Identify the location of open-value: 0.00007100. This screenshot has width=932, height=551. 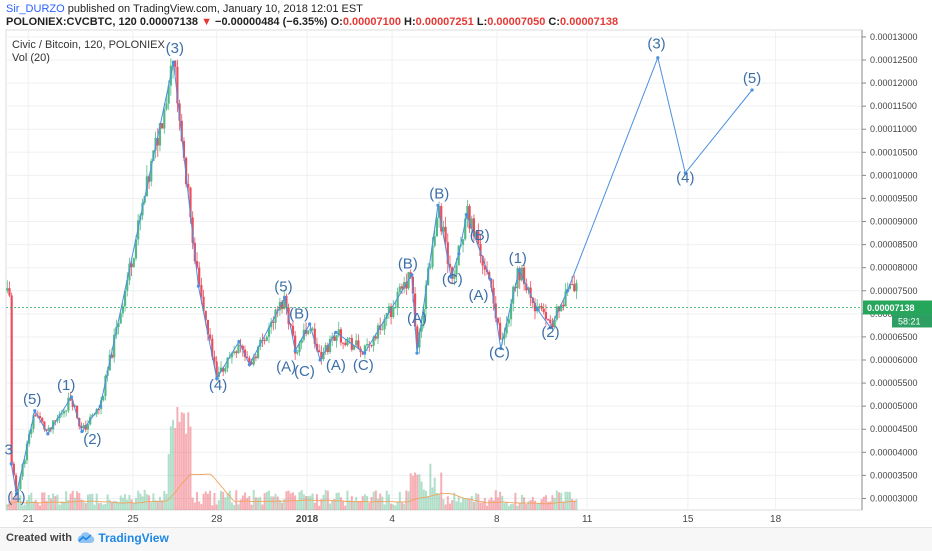
(371, 22).